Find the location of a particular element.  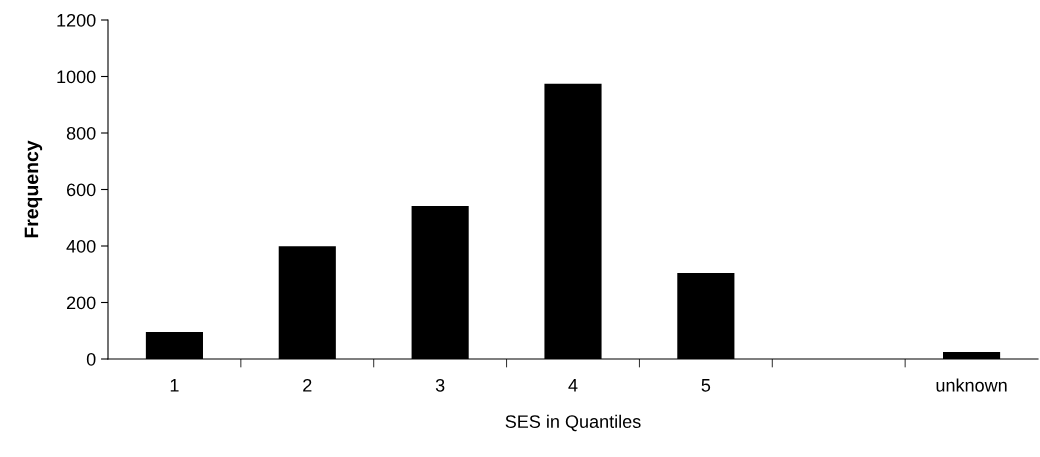

x-tick-label: 4 is located at coordinates (573, 385).